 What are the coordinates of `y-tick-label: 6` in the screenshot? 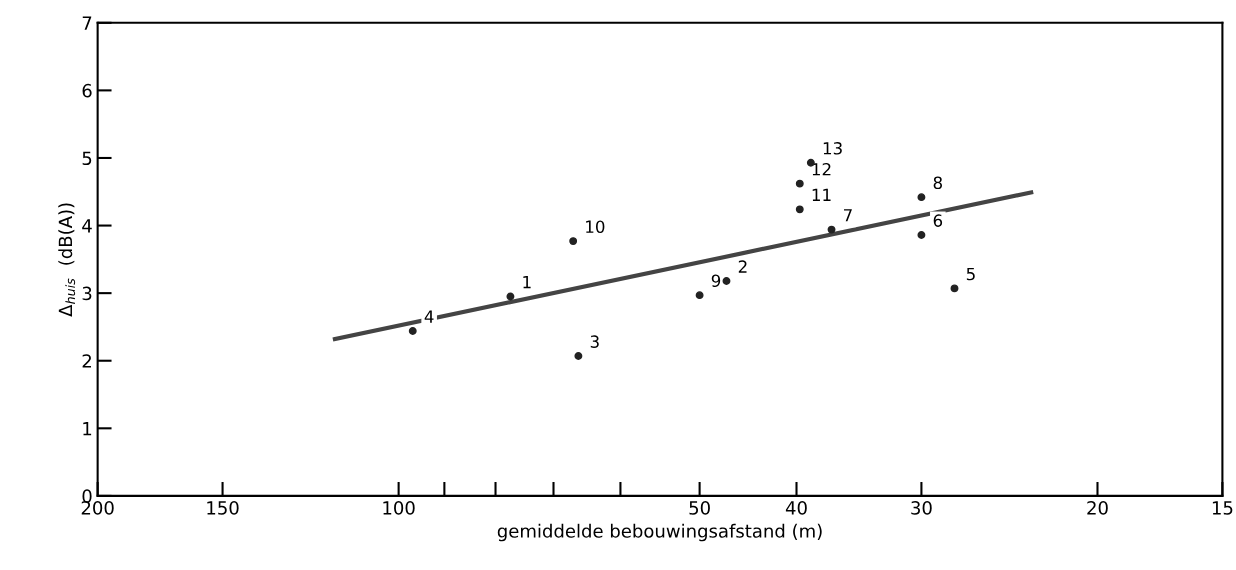 It's located at (87, 90).